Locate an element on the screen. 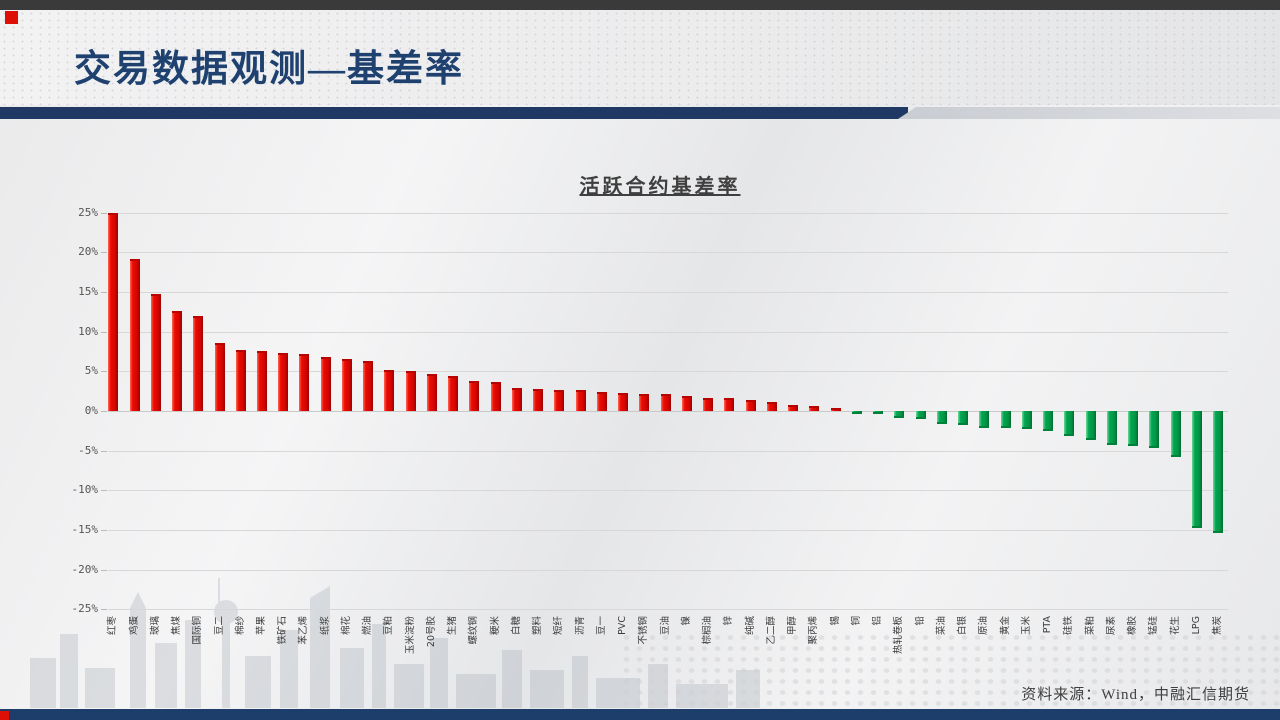 The height and width of the screenshot is (720, 1280). bar-粳米 is located at coordinates (495, 396).